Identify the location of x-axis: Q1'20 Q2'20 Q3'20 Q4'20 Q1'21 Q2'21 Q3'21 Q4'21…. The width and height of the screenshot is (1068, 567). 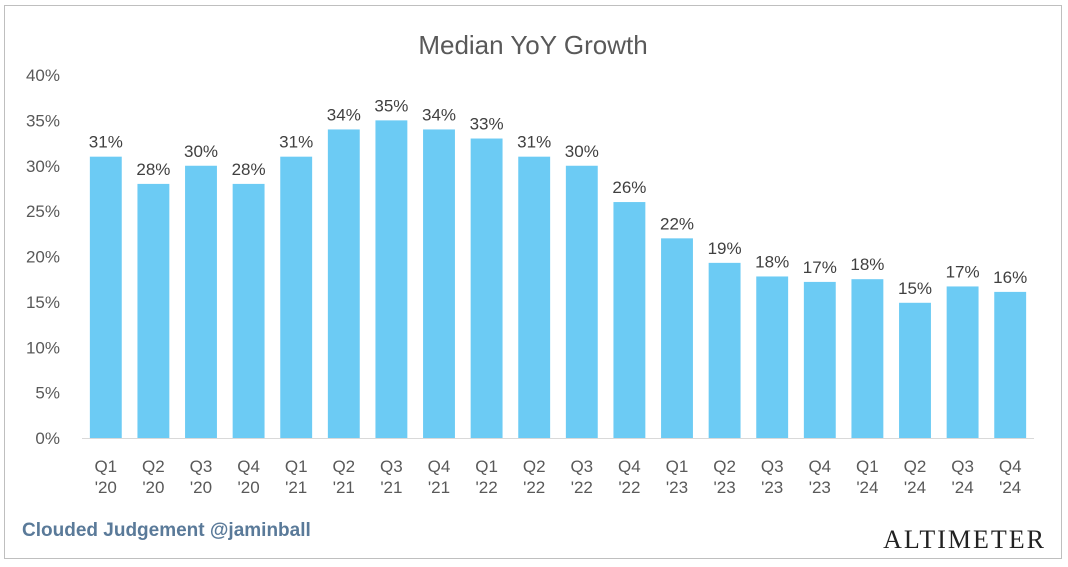
(558, 467).